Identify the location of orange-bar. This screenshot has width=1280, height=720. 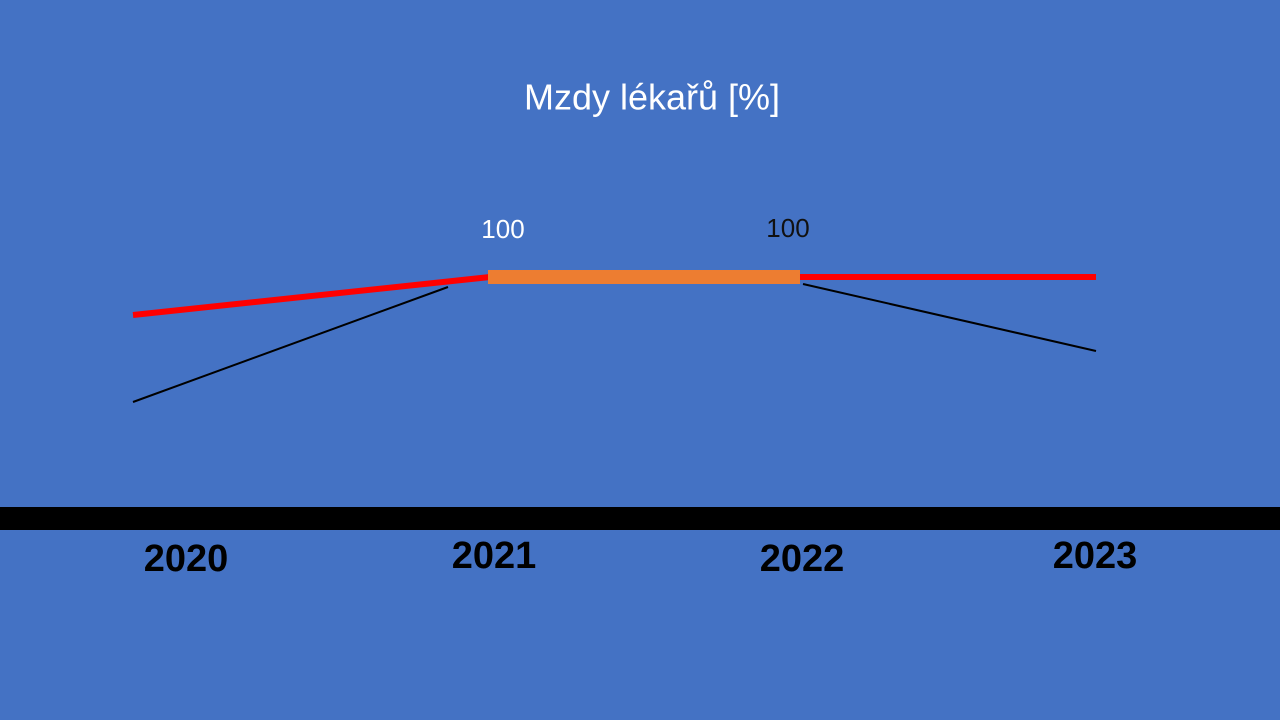
(644, 277).